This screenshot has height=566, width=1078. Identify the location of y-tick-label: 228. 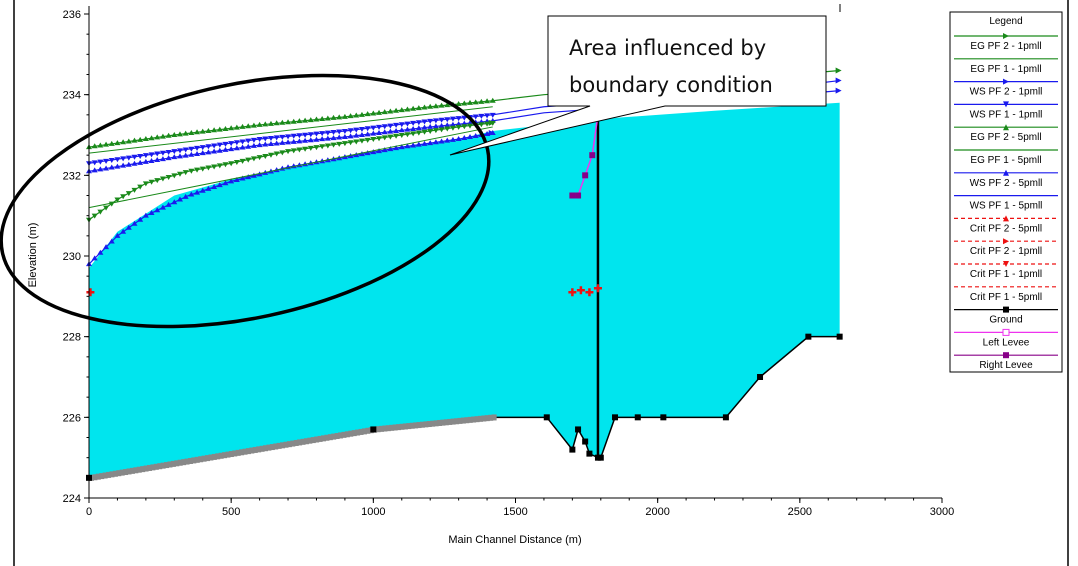
(72, 338).